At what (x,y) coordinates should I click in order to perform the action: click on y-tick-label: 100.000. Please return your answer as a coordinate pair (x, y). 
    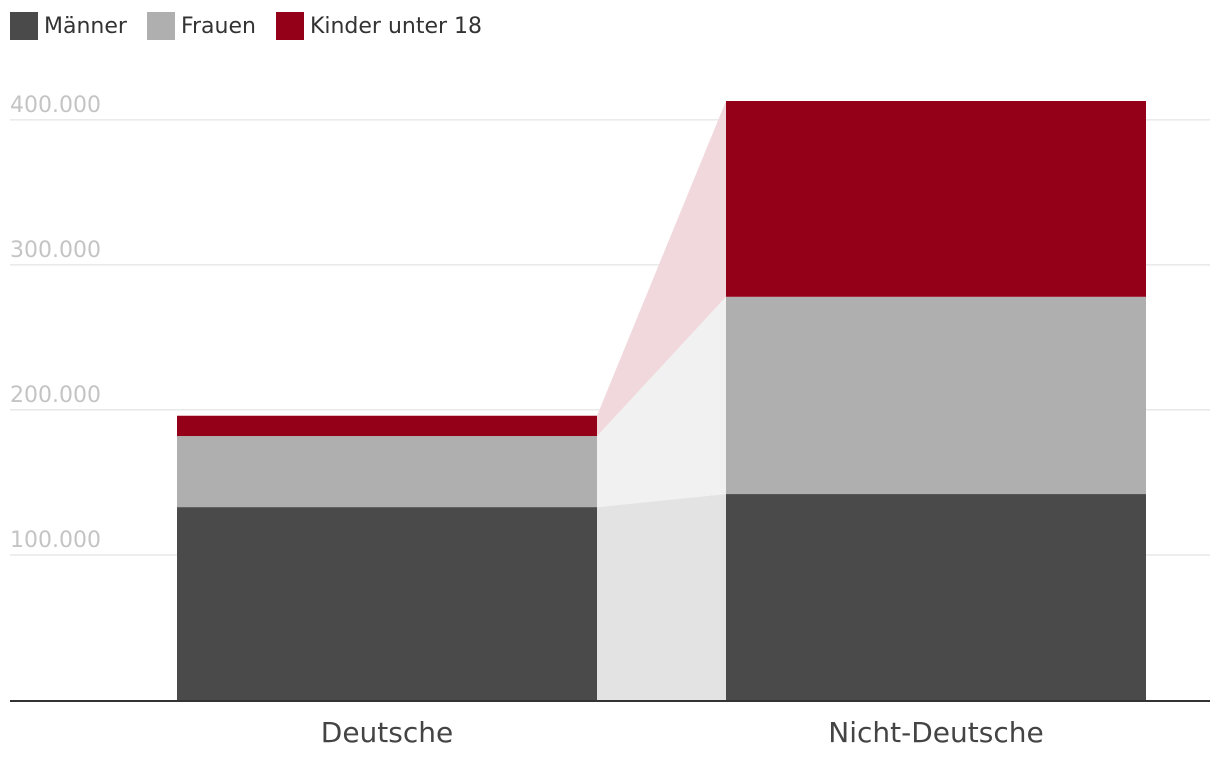
    Looking at the image, I should click on (55, 540).